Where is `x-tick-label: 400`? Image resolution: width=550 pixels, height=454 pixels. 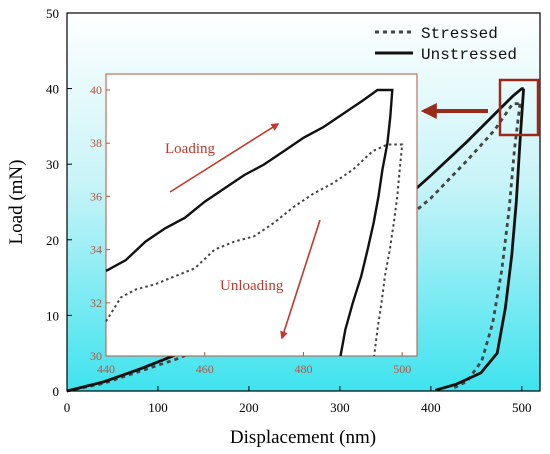 x-tick-label: 400 is located at coordinates (431, 407).